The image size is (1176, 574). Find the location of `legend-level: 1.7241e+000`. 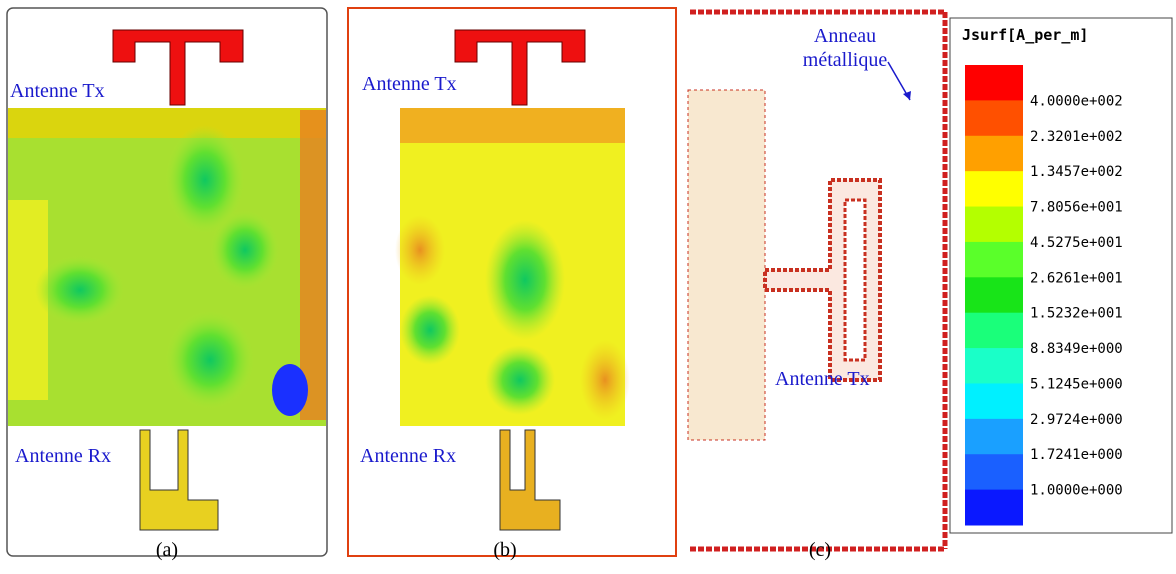

legend-level: 1.7241e+000 is located at coordinates (1076, 455).